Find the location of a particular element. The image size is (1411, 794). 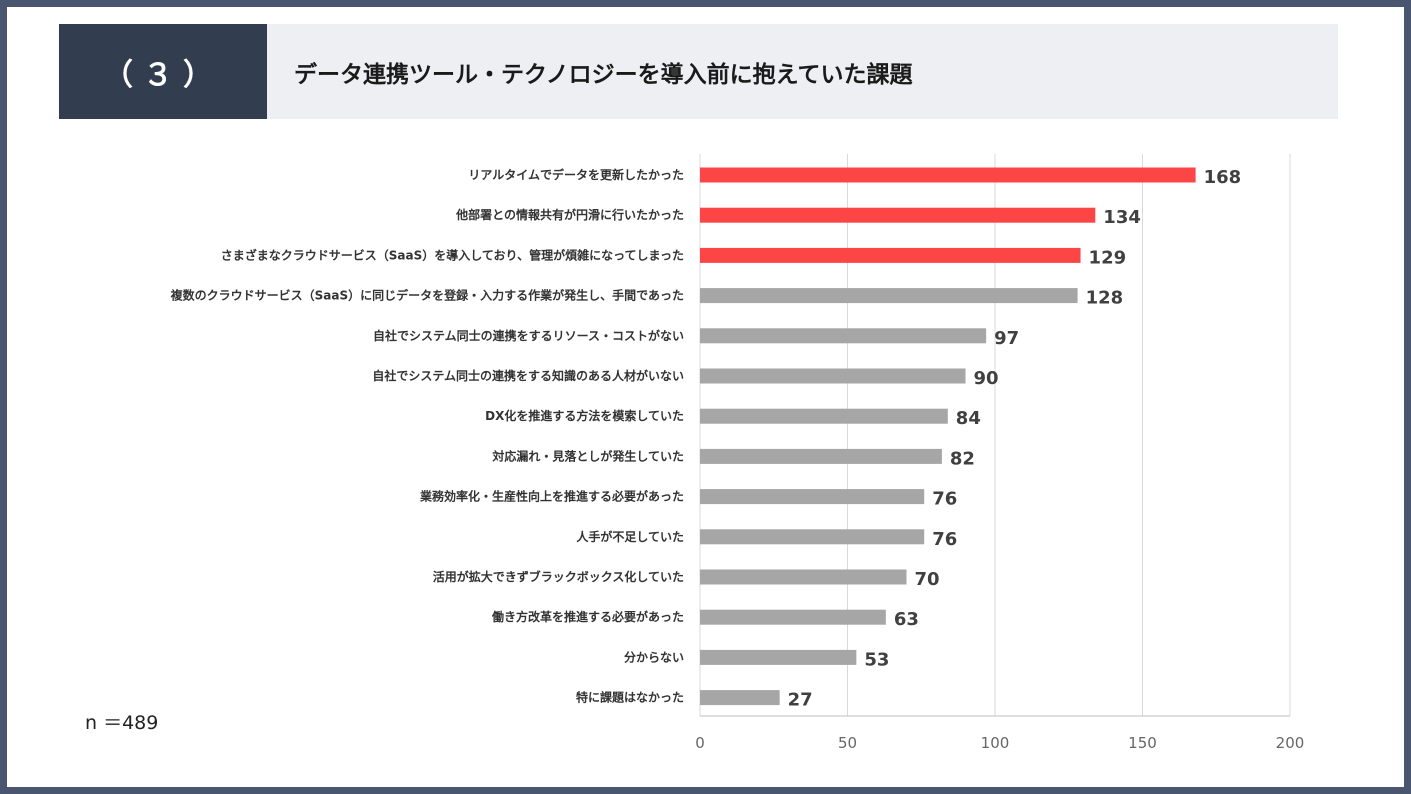

section-number: （３） is located at coordinates (163, 71).